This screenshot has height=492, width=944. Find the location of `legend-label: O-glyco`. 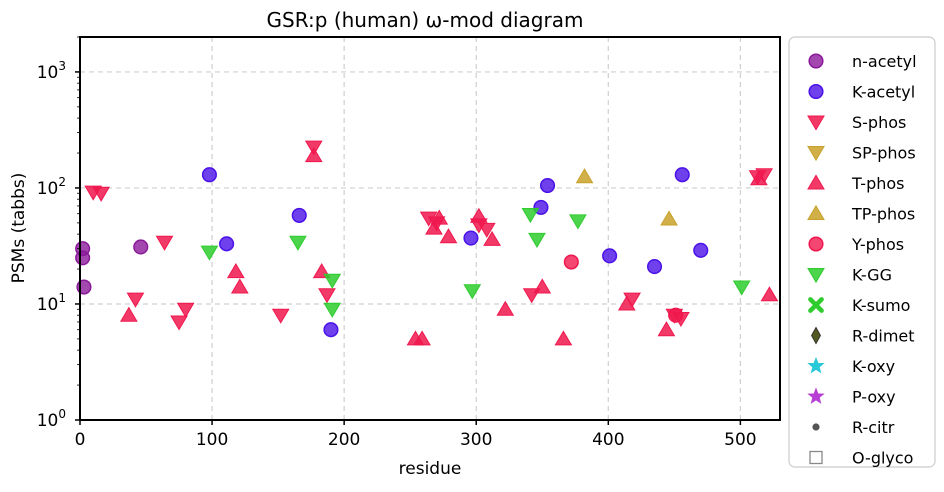

legend-label: O-glyco is located at coordinates (882, 458).